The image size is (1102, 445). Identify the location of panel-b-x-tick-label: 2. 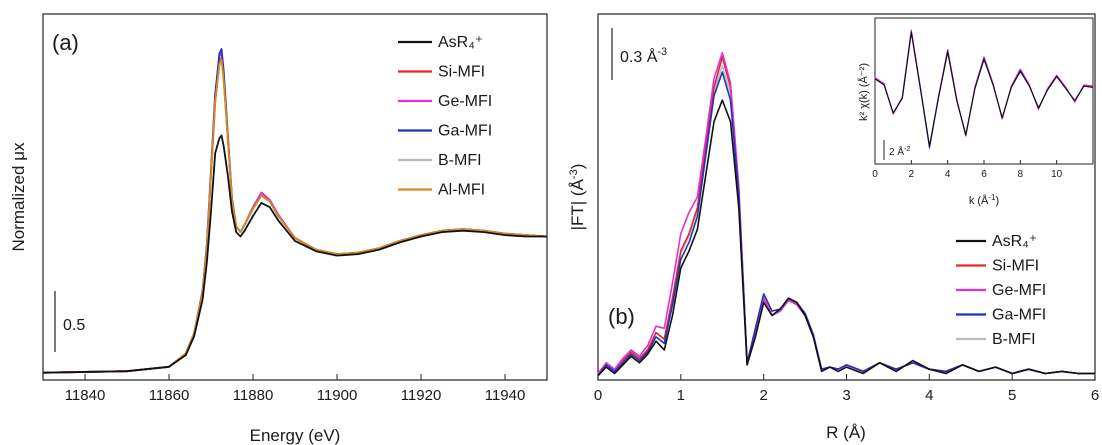
(763, 395).